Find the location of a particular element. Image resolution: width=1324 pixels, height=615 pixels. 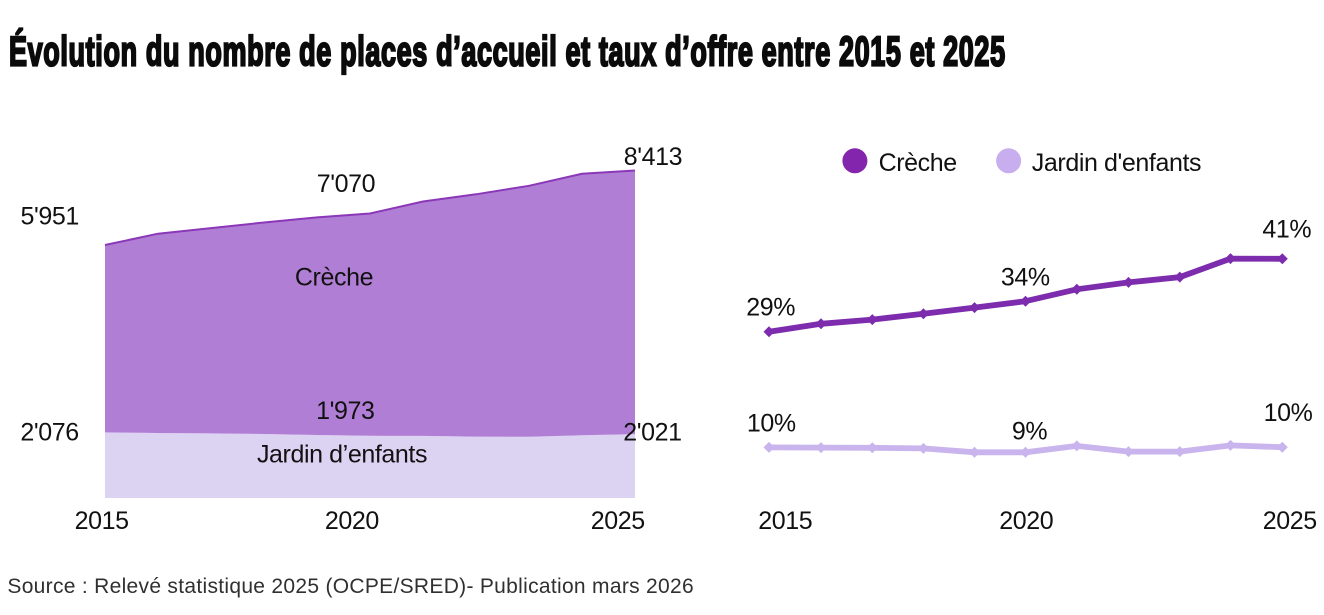

svg-text: 9% is located at coordinates (1030, 432).